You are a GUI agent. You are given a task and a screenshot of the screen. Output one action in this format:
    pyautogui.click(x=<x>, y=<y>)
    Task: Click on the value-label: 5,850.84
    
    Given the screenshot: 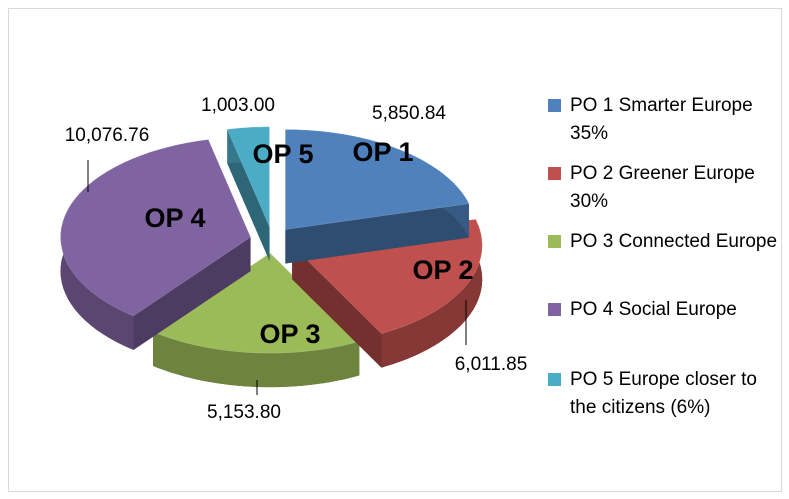 What is the action you would take?
    pyautogui.click(x=409, y=113)
    